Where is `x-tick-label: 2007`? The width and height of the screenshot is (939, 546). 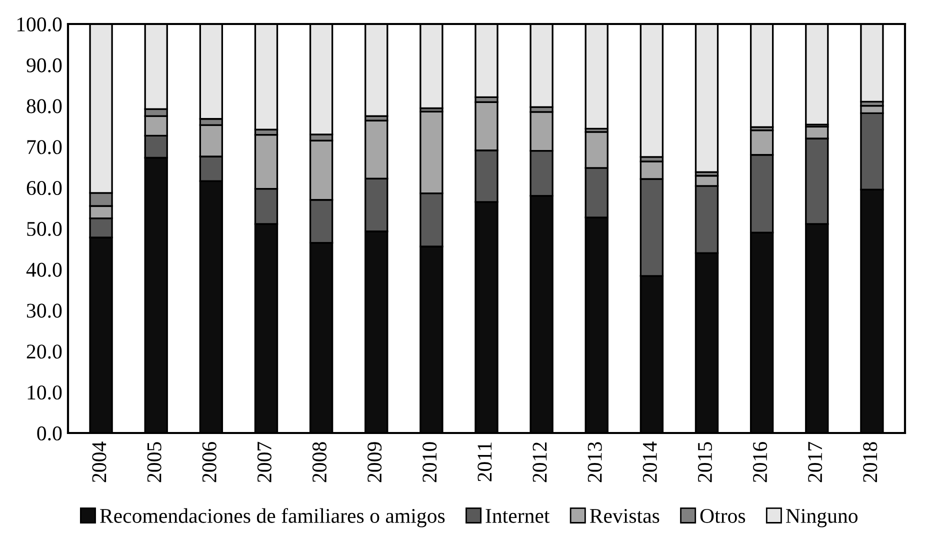
x-tick-label: 2007 is located at coordinates (264, 462).